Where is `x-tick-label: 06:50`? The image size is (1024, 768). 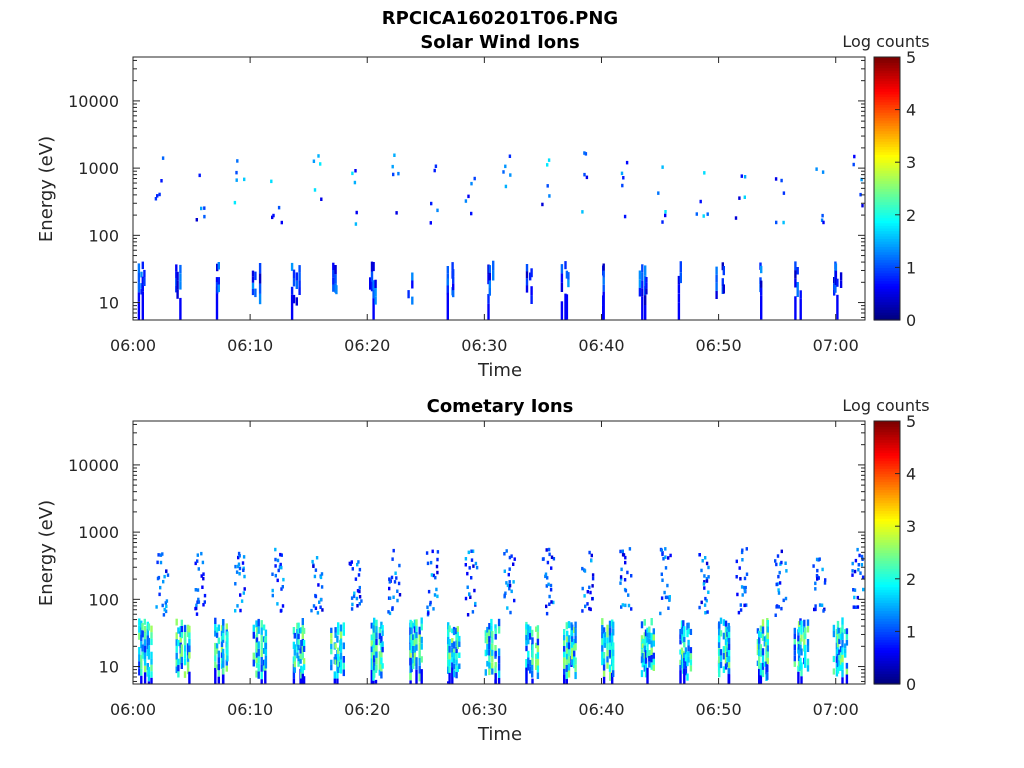 x-tick-label: 06:50 is located at coordinates (719, 345).